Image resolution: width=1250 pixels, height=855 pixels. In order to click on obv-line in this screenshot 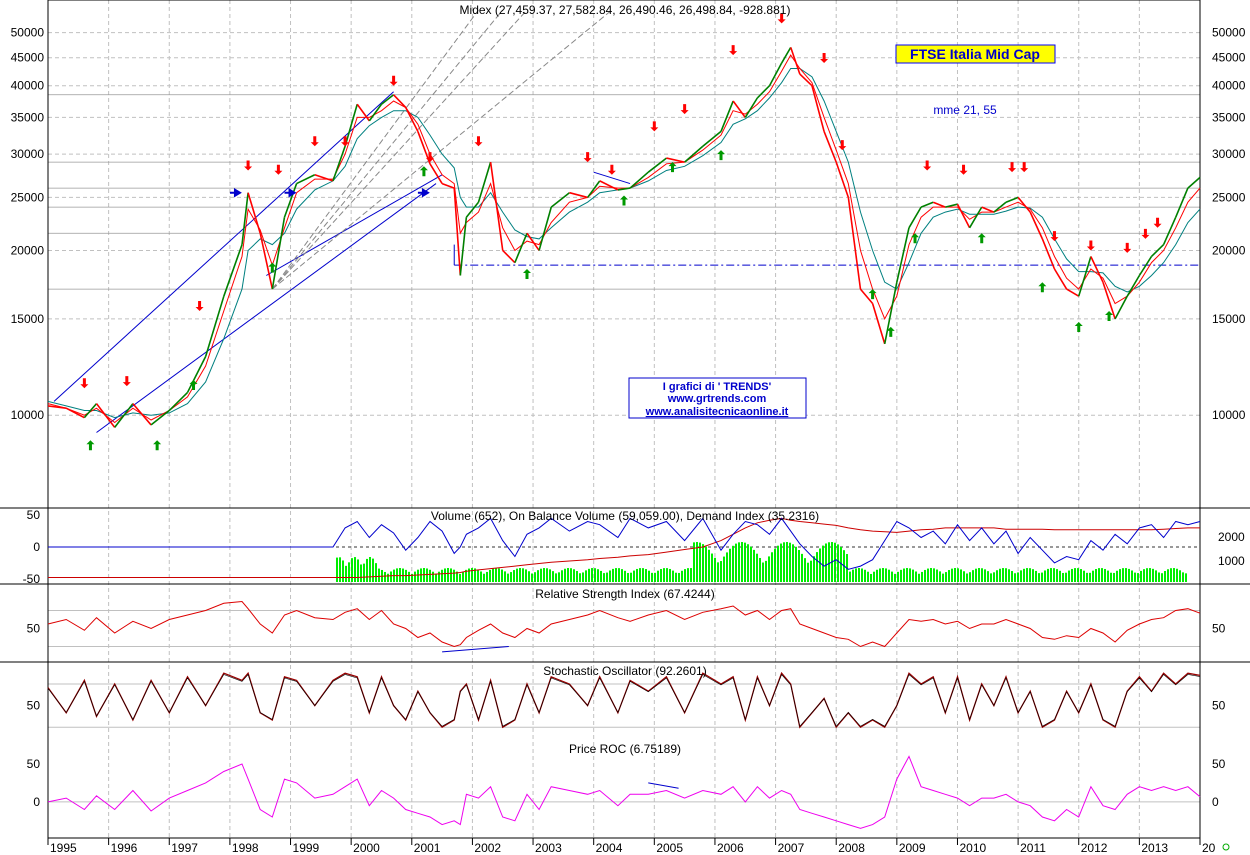, I will do `click(624, 543)`.